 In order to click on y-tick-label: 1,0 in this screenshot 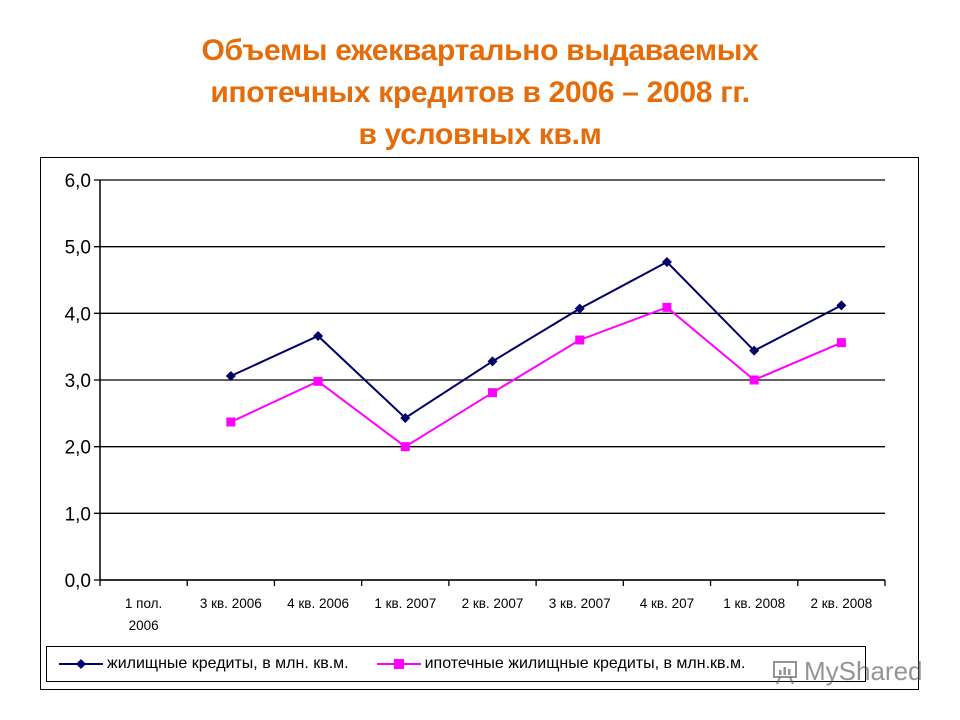, I will do `click(78, 514)`.